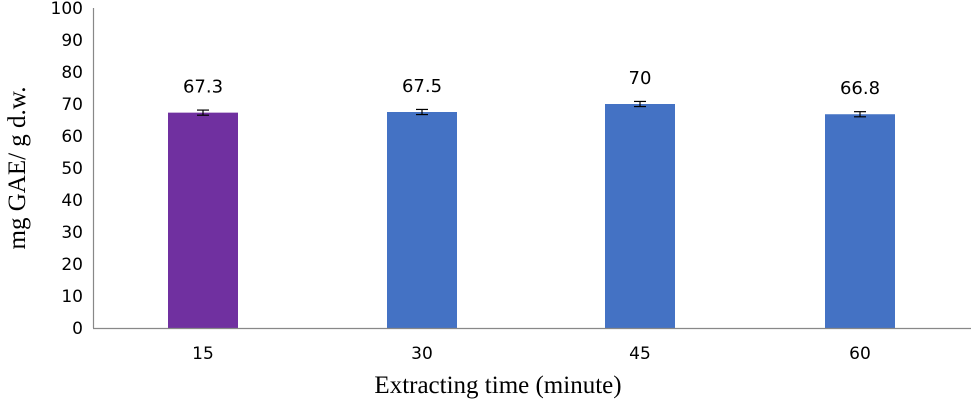 The image size is (971, 406). What do you see at coordinates (531, 354) in the screenshot?
I see `x-axis-ticks: 15 30 45 60` at bounding box center [531, 354].